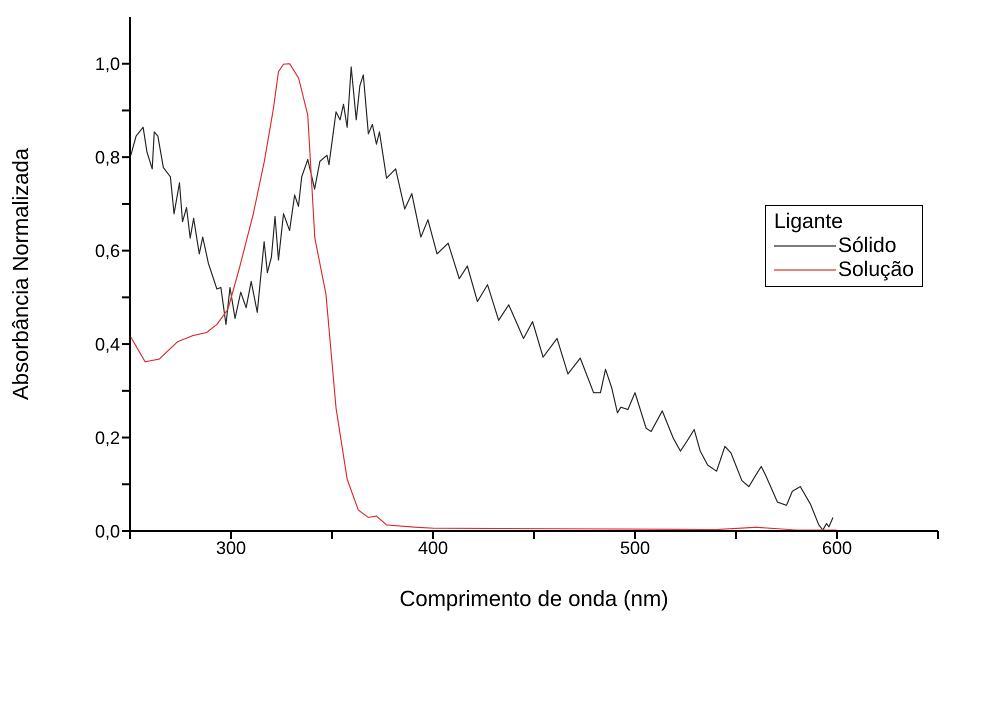 The width and height of the screenshot is (984, 702). What do you see at coordinates (107, 344) in the screenshot?
I see `y-tick-label: 0,4` at bounding box center [107, 344].